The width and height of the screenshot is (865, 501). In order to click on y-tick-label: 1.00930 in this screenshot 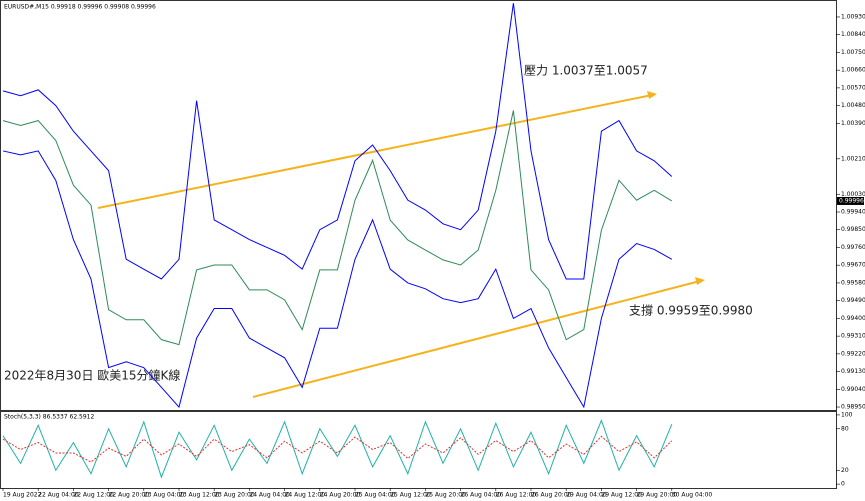, I will do `click(853, 16)`.